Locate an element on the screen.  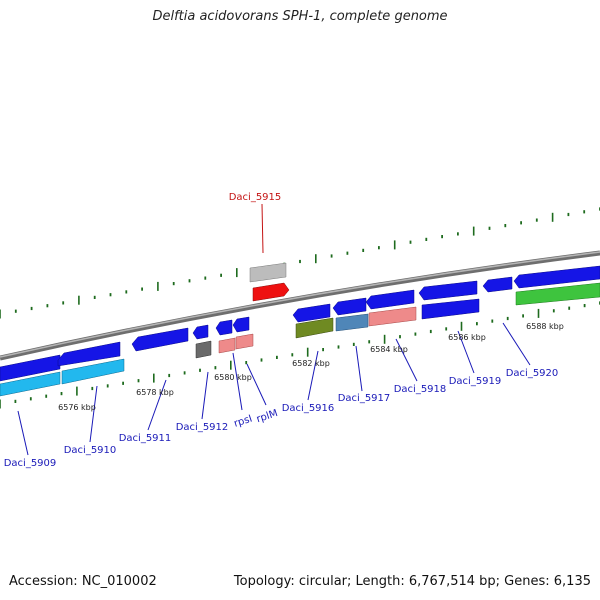
scale-label: 6588 kbp is located at coordinates (545, 326).